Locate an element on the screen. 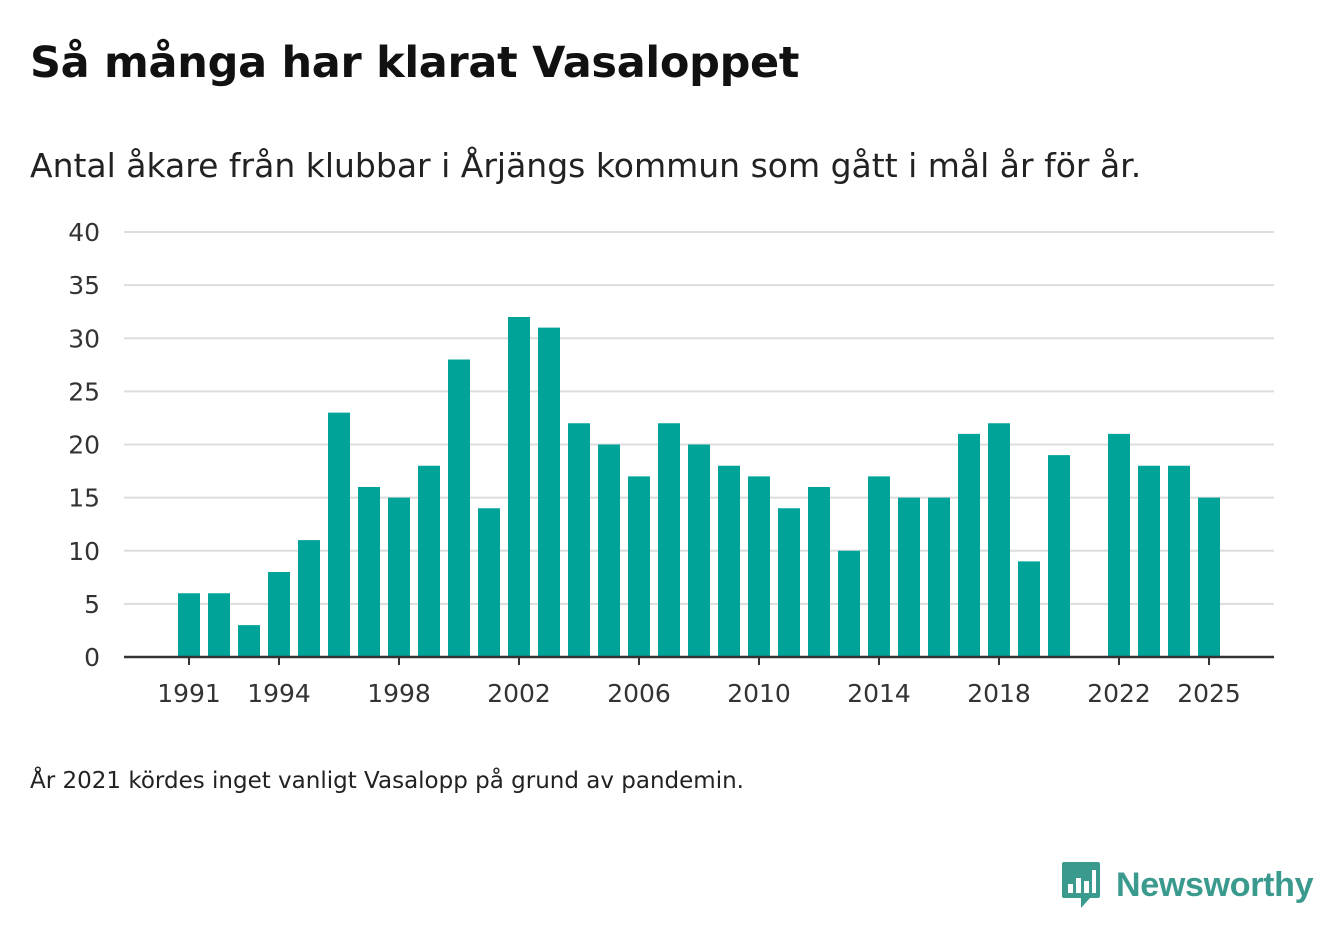 The image size is (1340, 940). brand: Newsworthy is located at coordinates (1187, 885).